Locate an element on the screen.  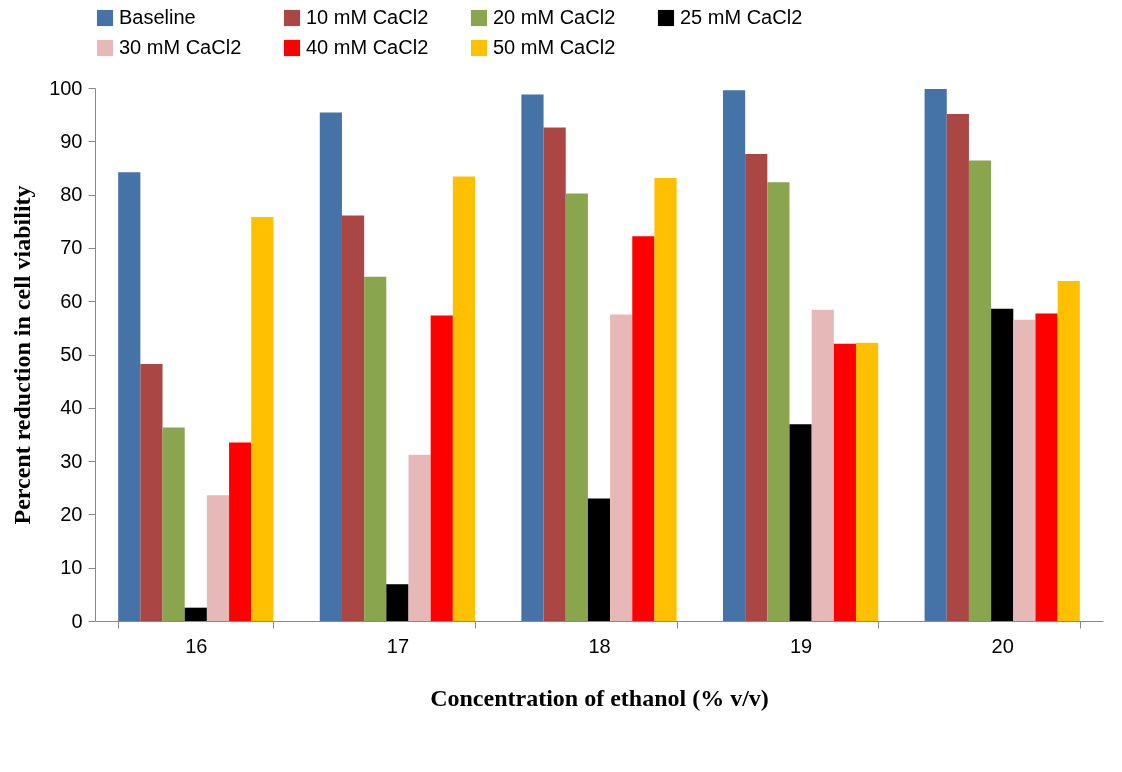
y-tick-label: 20 is located at coordinates (71, 513).